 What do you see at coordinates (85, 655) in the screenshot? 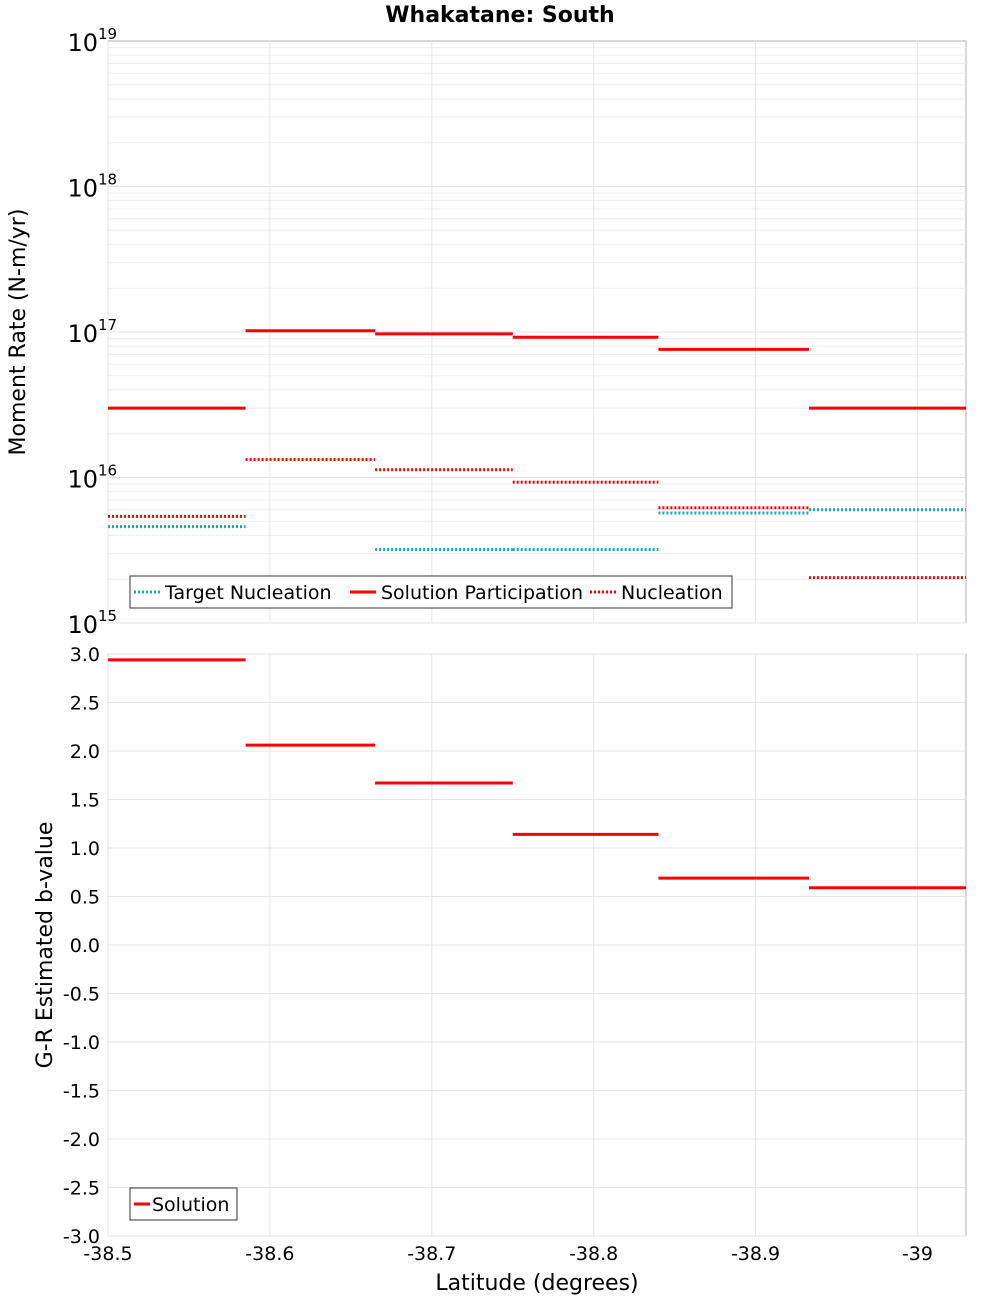
I see `y-tick-label: 3.0` at bounding box center [85, 655].